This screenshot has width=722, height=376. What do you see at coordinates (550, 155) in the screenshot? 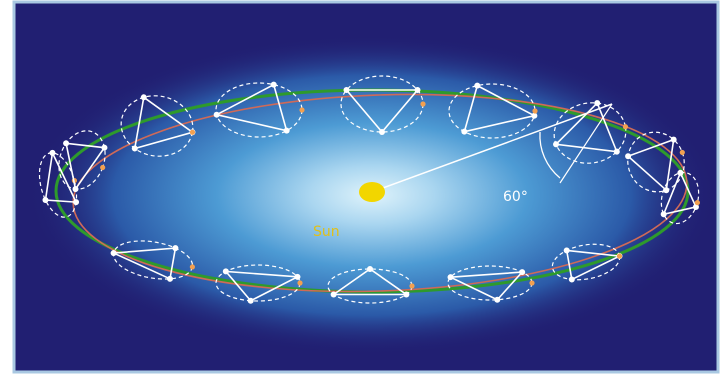
I see `angle-arc` at bounding box center [550, 155].